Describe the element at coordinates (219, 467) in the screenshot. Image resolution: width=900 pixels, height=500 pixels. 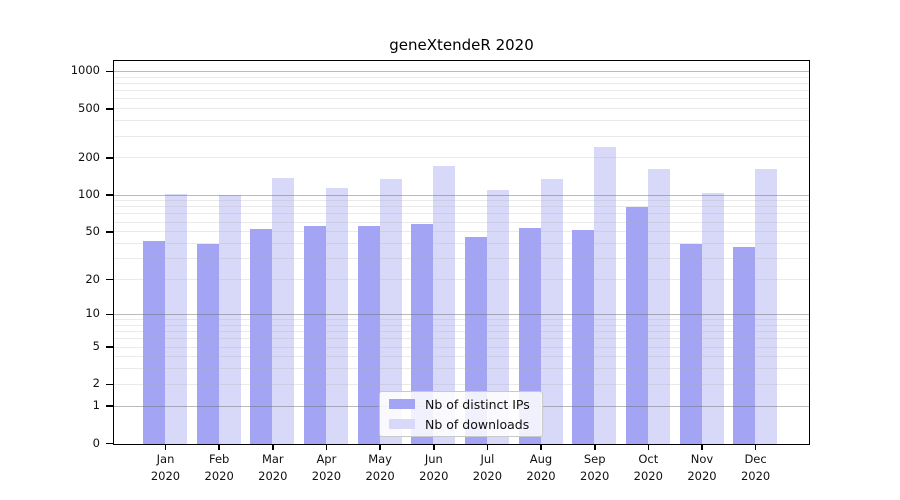
I see `x-tick-label-feb: Feb 2020` at that location.